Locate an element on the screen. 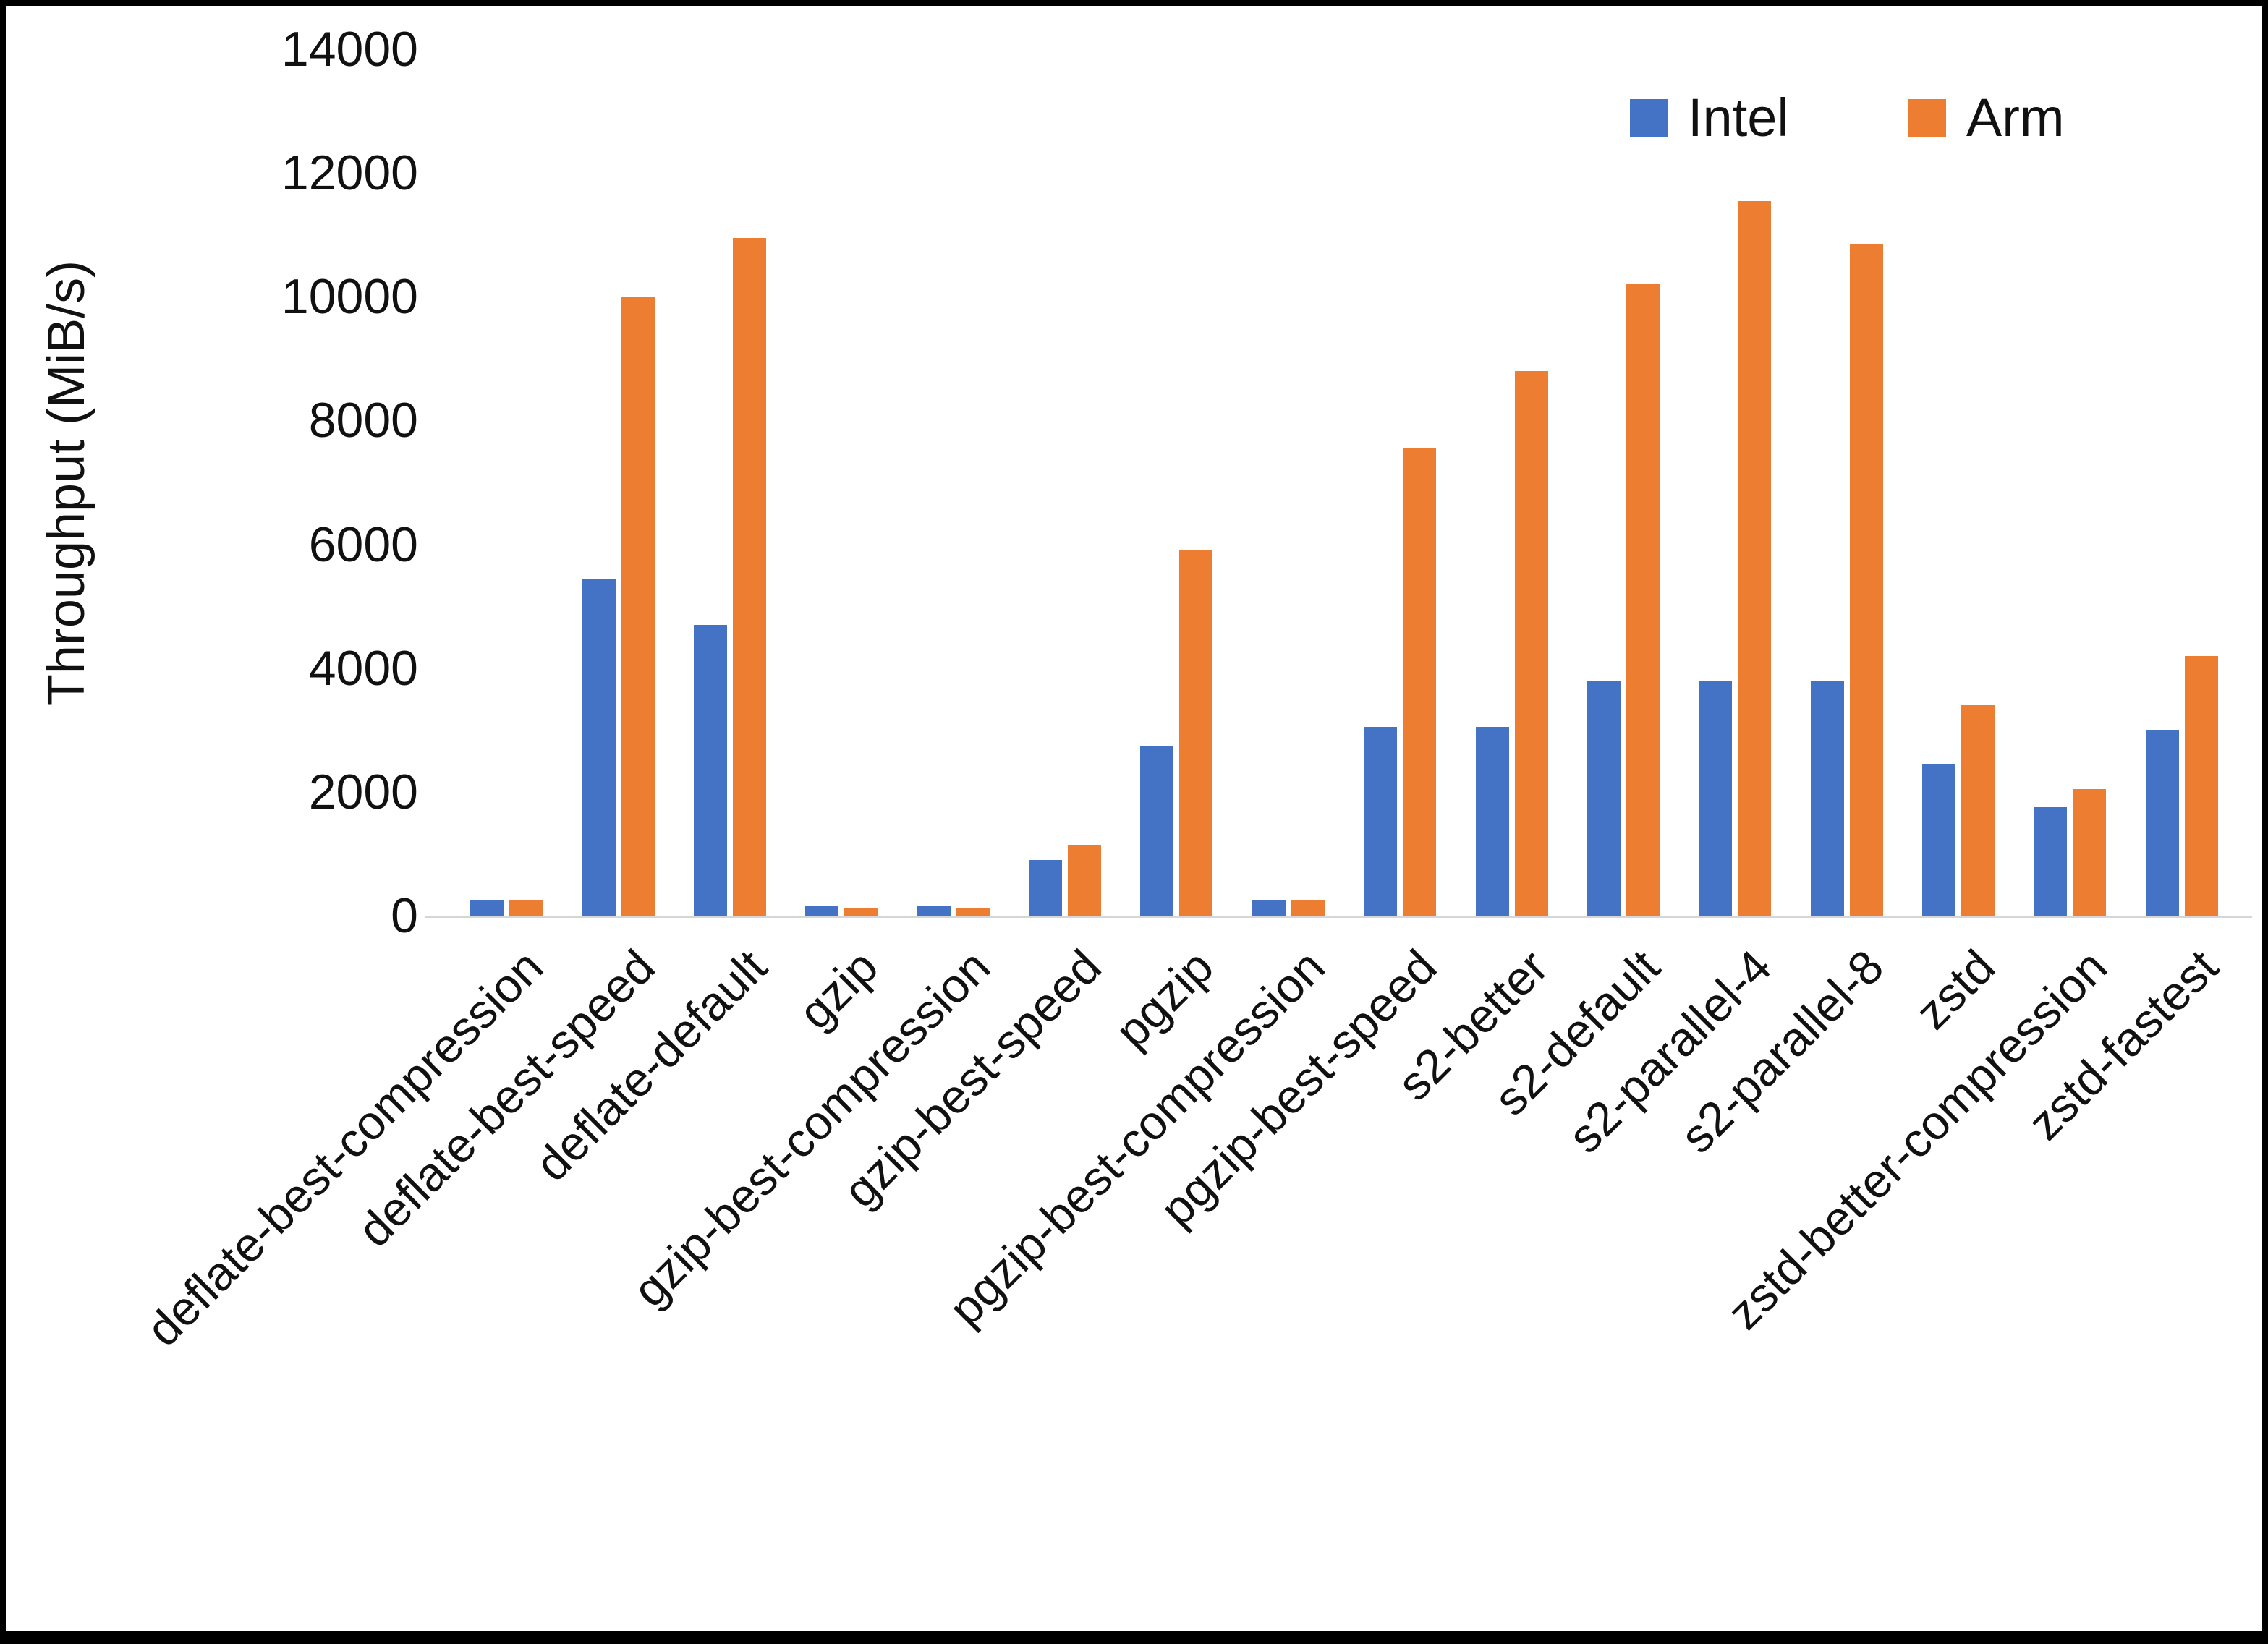 This screenshot has width=2268, height=1644. bar-intel-zstd-better-compression is located at coordinates (2051, 861).